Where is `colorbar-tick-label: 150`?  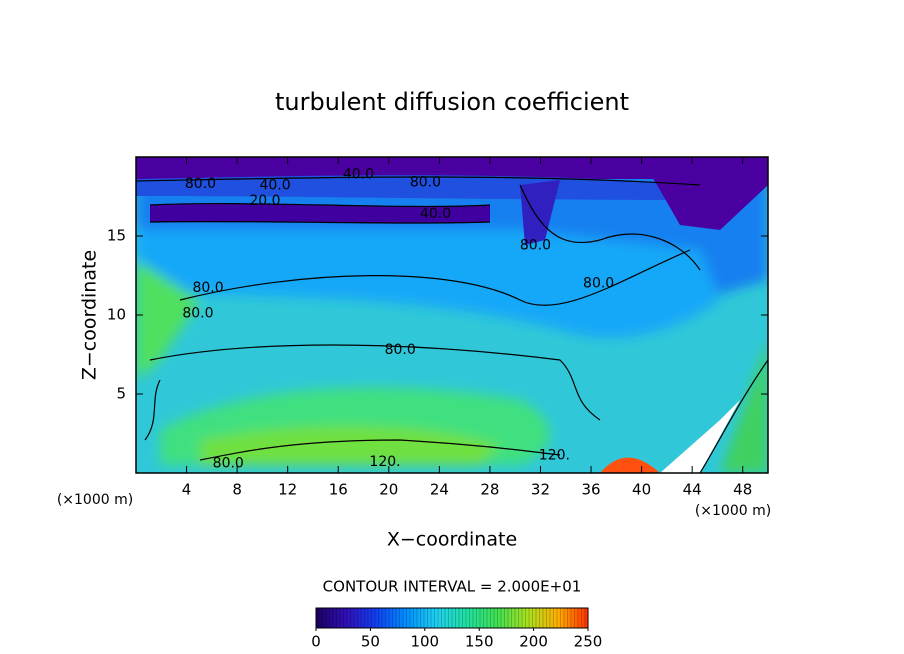
colorbar-tick-label: 150 is located at coordinates (479, 642).